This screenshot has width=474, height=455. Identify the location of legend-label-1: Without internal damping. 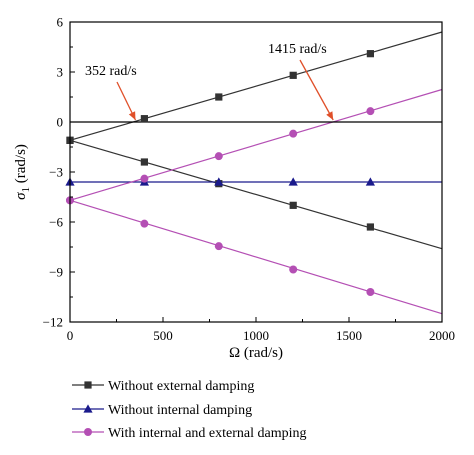
(180, 410).